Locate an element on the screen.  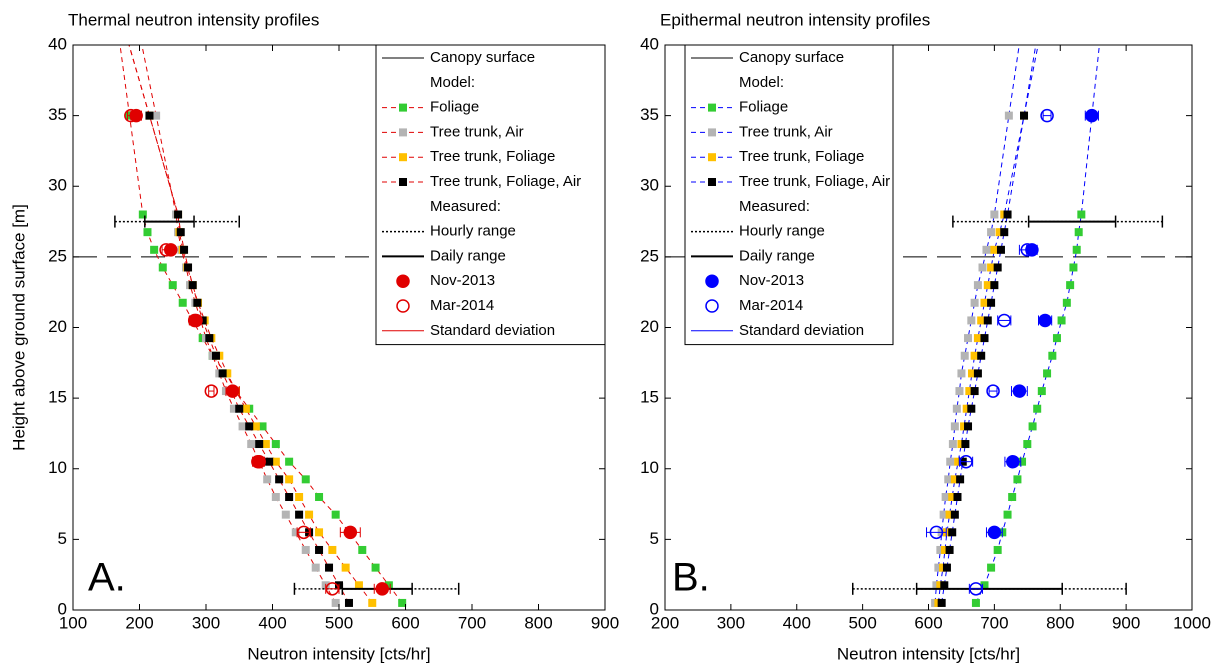
x-tick-label: 300 is located at coordinates (206, 622).